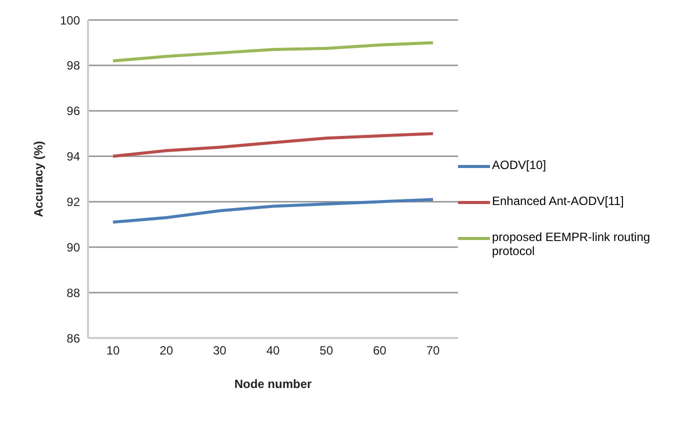 This screenshot has height=426, width=678. Describe the element at coordinates (558, 201) in the screenshot. I see `legend-label: Enhanced Ant-AODV[11]` at that location.